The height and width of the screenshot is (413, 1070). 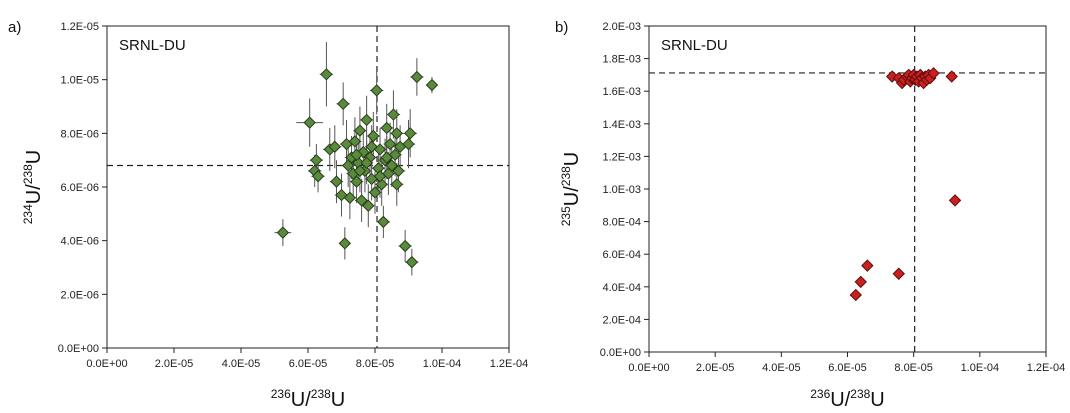 I want to click on y-axis-label-part: 234, so click(x=28, y=214).